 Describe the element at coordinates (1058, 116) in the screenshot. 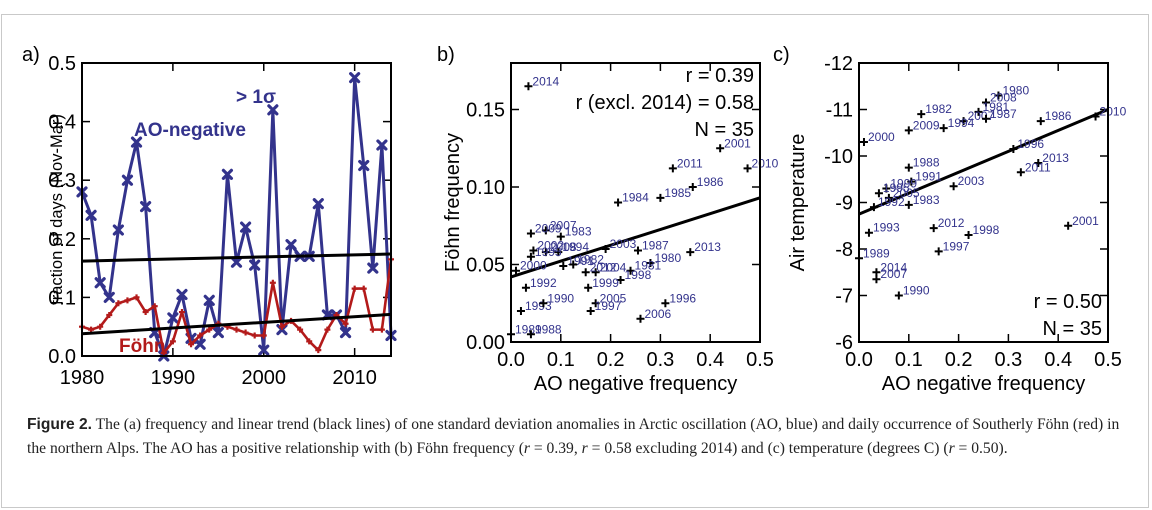

I see `point-label: 1986` at that location.